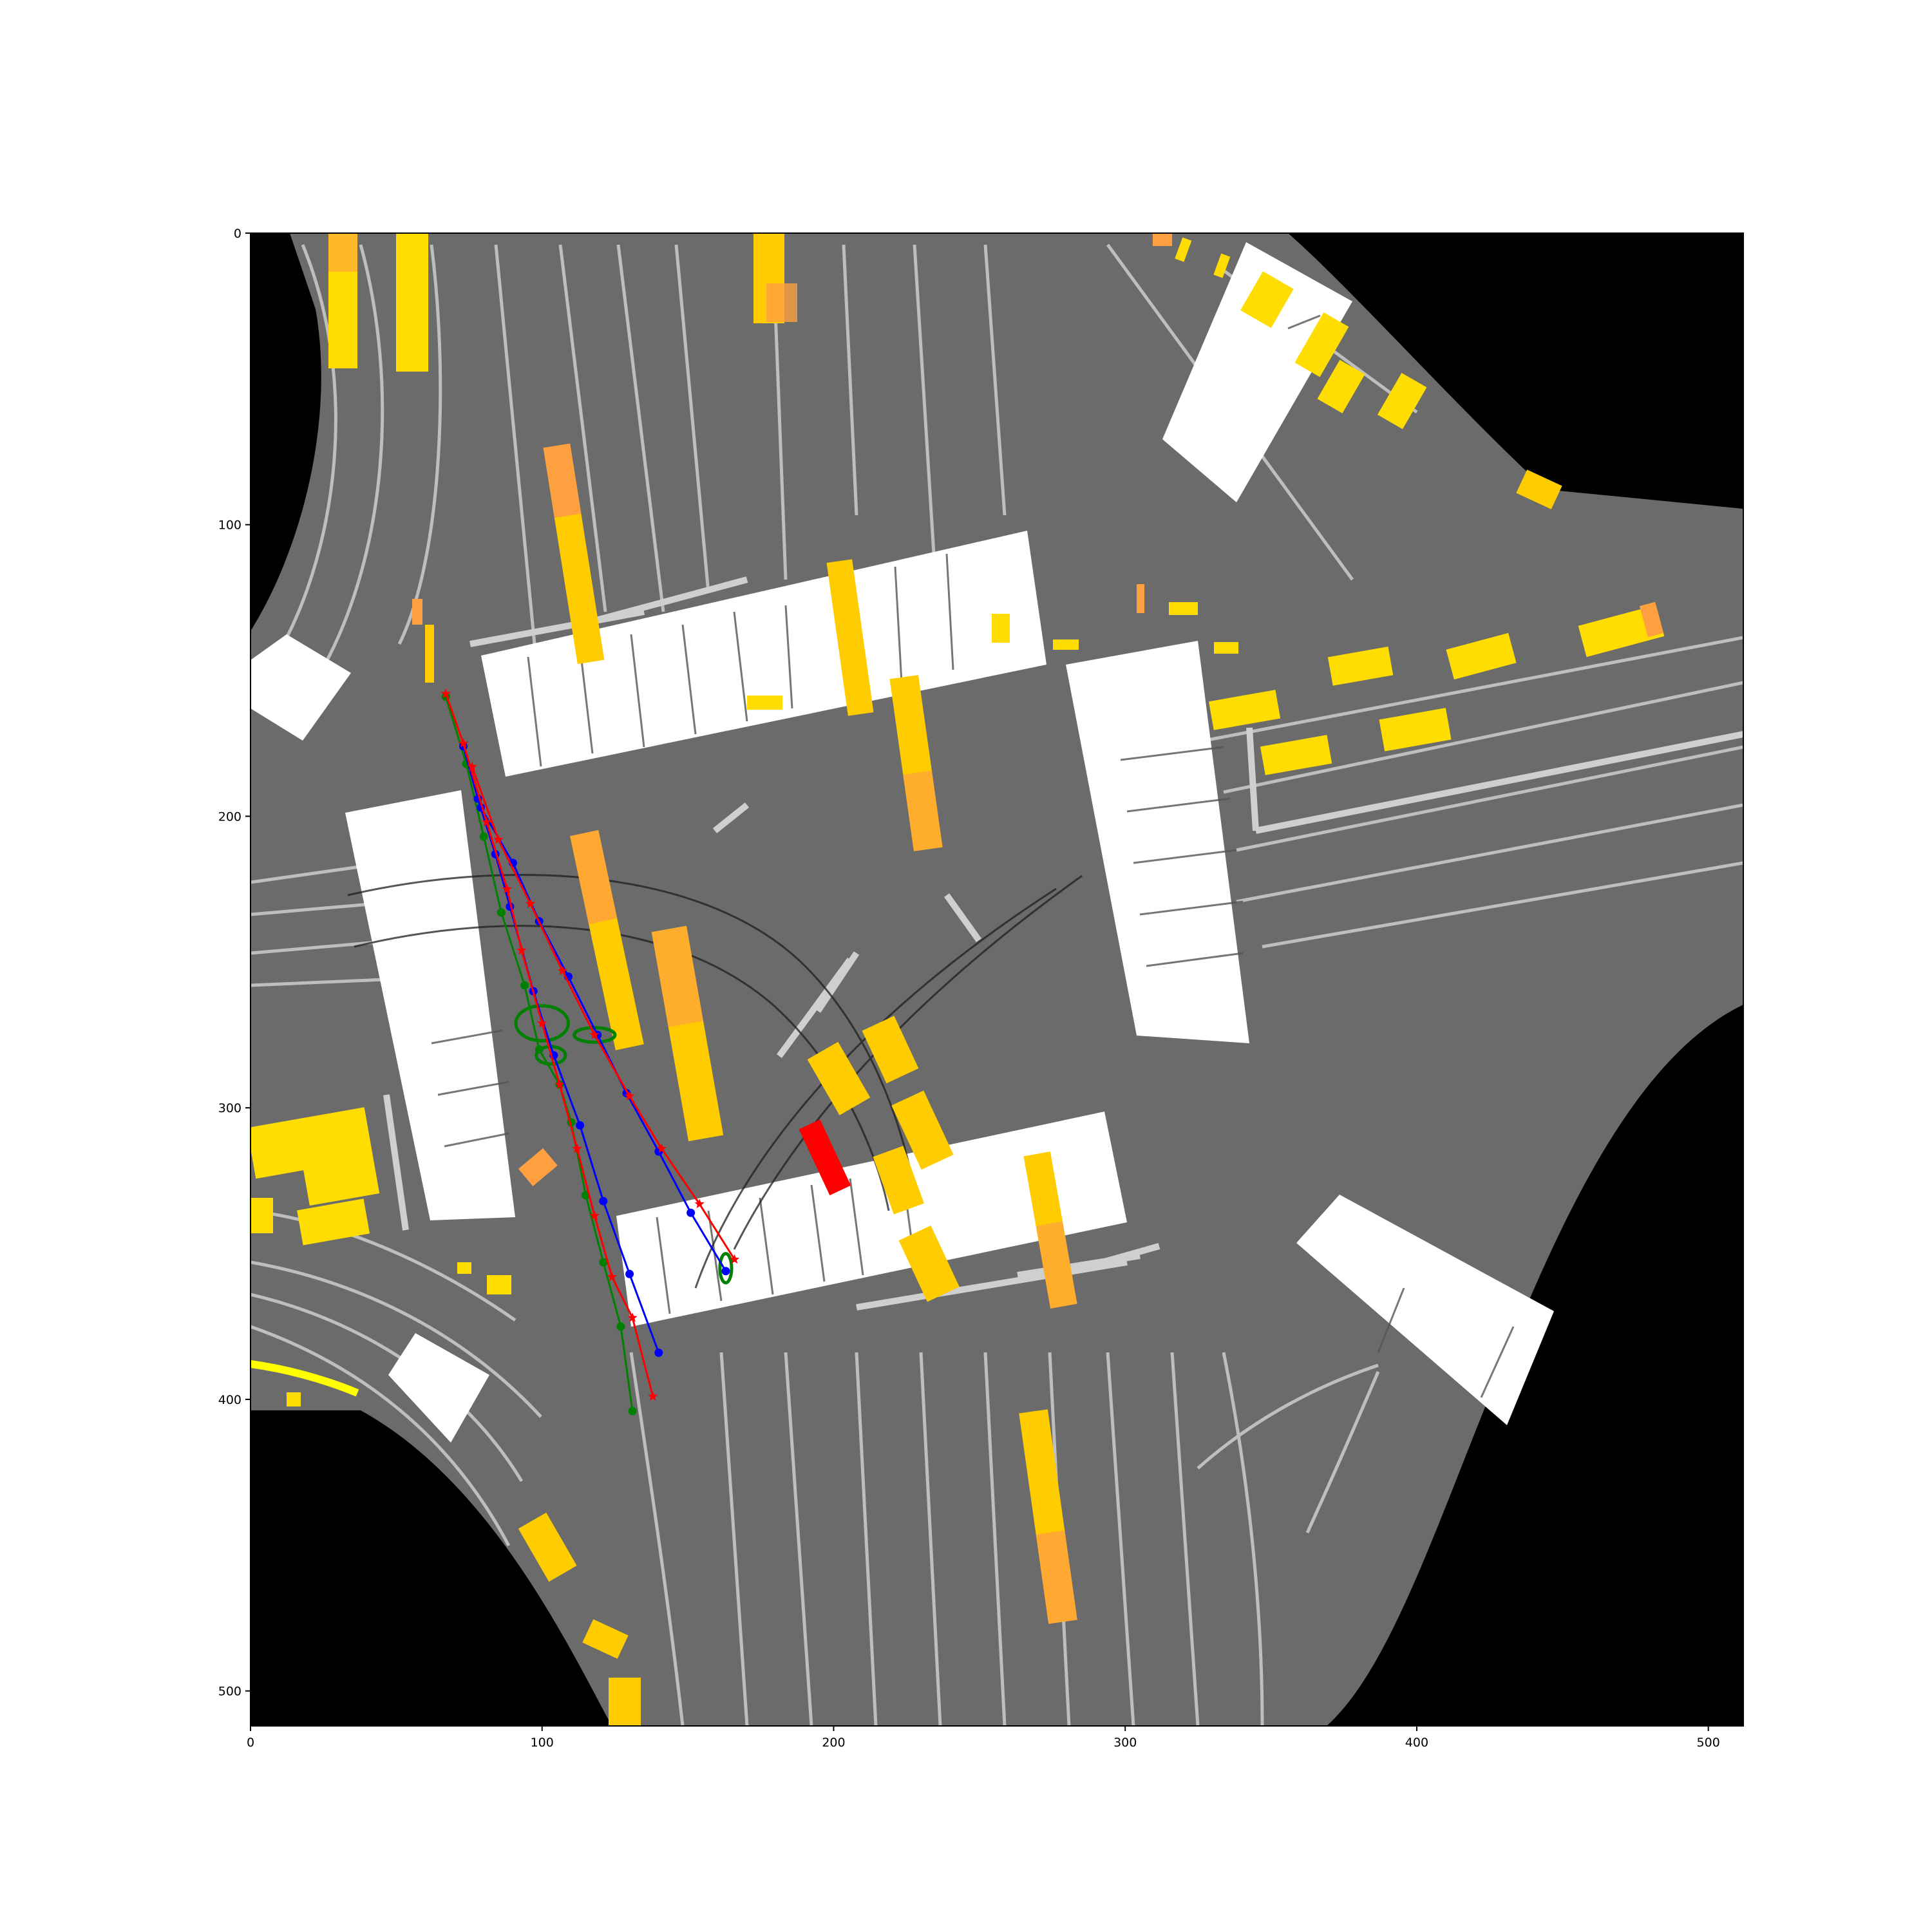  Describe the element at coordinates (825, 1157) in the screenshot. I see `ego-vehicle-layer` at that location.